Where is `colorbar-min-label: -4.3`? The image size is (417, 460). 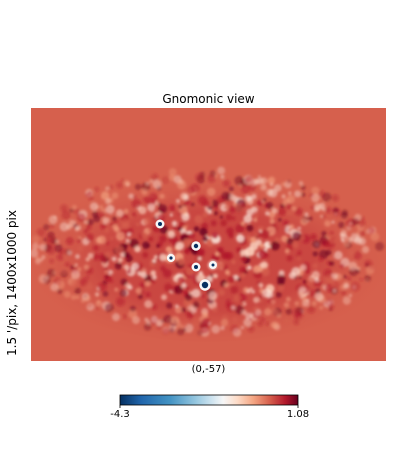 colorbar-min-label: -4.3 is located at coordinates (120, 414).